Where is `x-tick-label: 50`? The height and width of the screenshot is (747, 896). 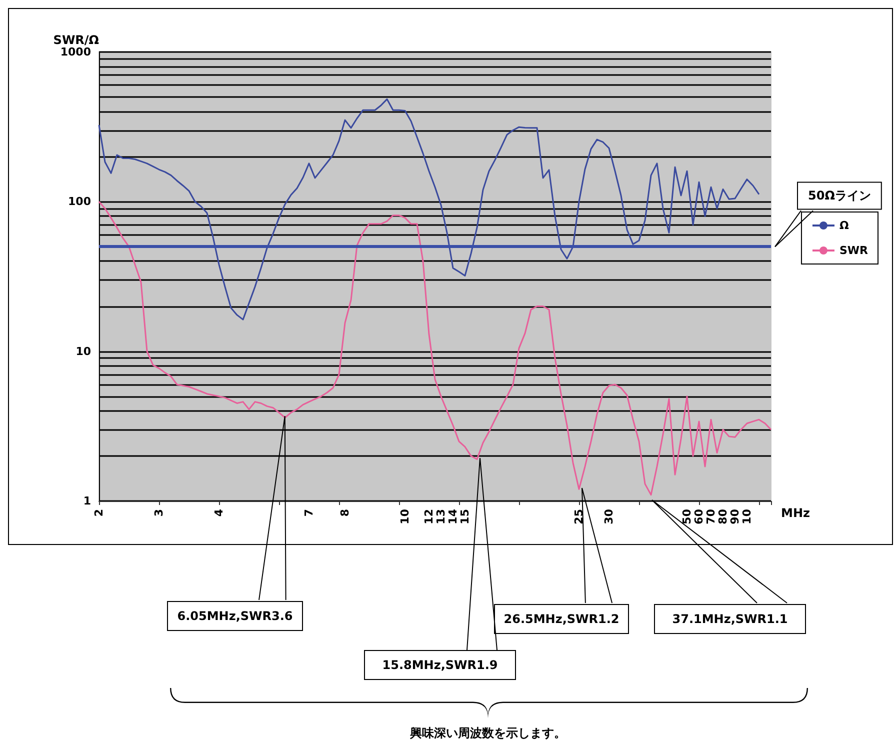 x-tick-label: 50 is located at coordinates (687, 516).